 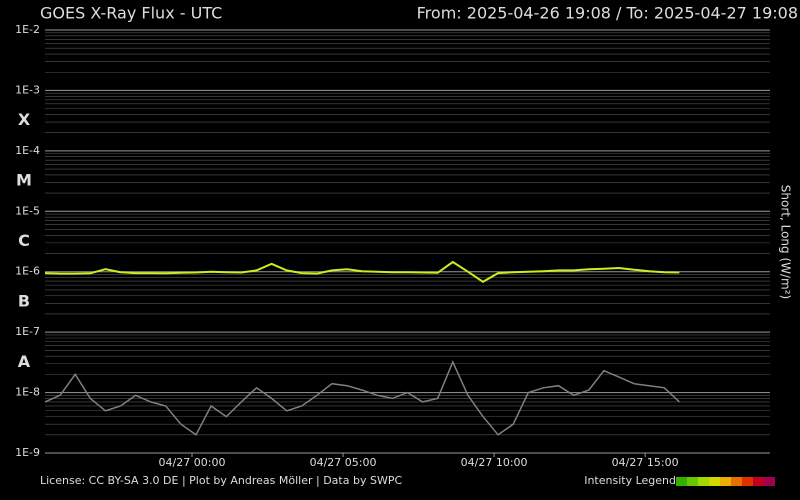 What do you see at coordinates (27, 89) in the screenshot?
I see `y-tick-label: 1E-3` at bounding box center [27, 89].